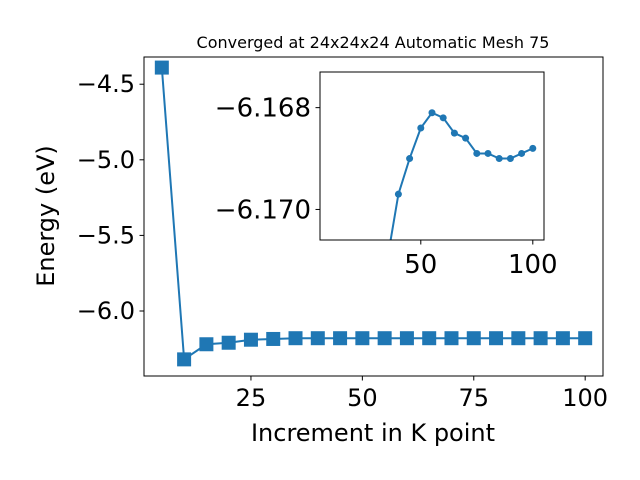  What do you see at coordinates (251, 398) in the screenshot?
I see `main-x-tick-label: 25` at bounding box center [251, 398].